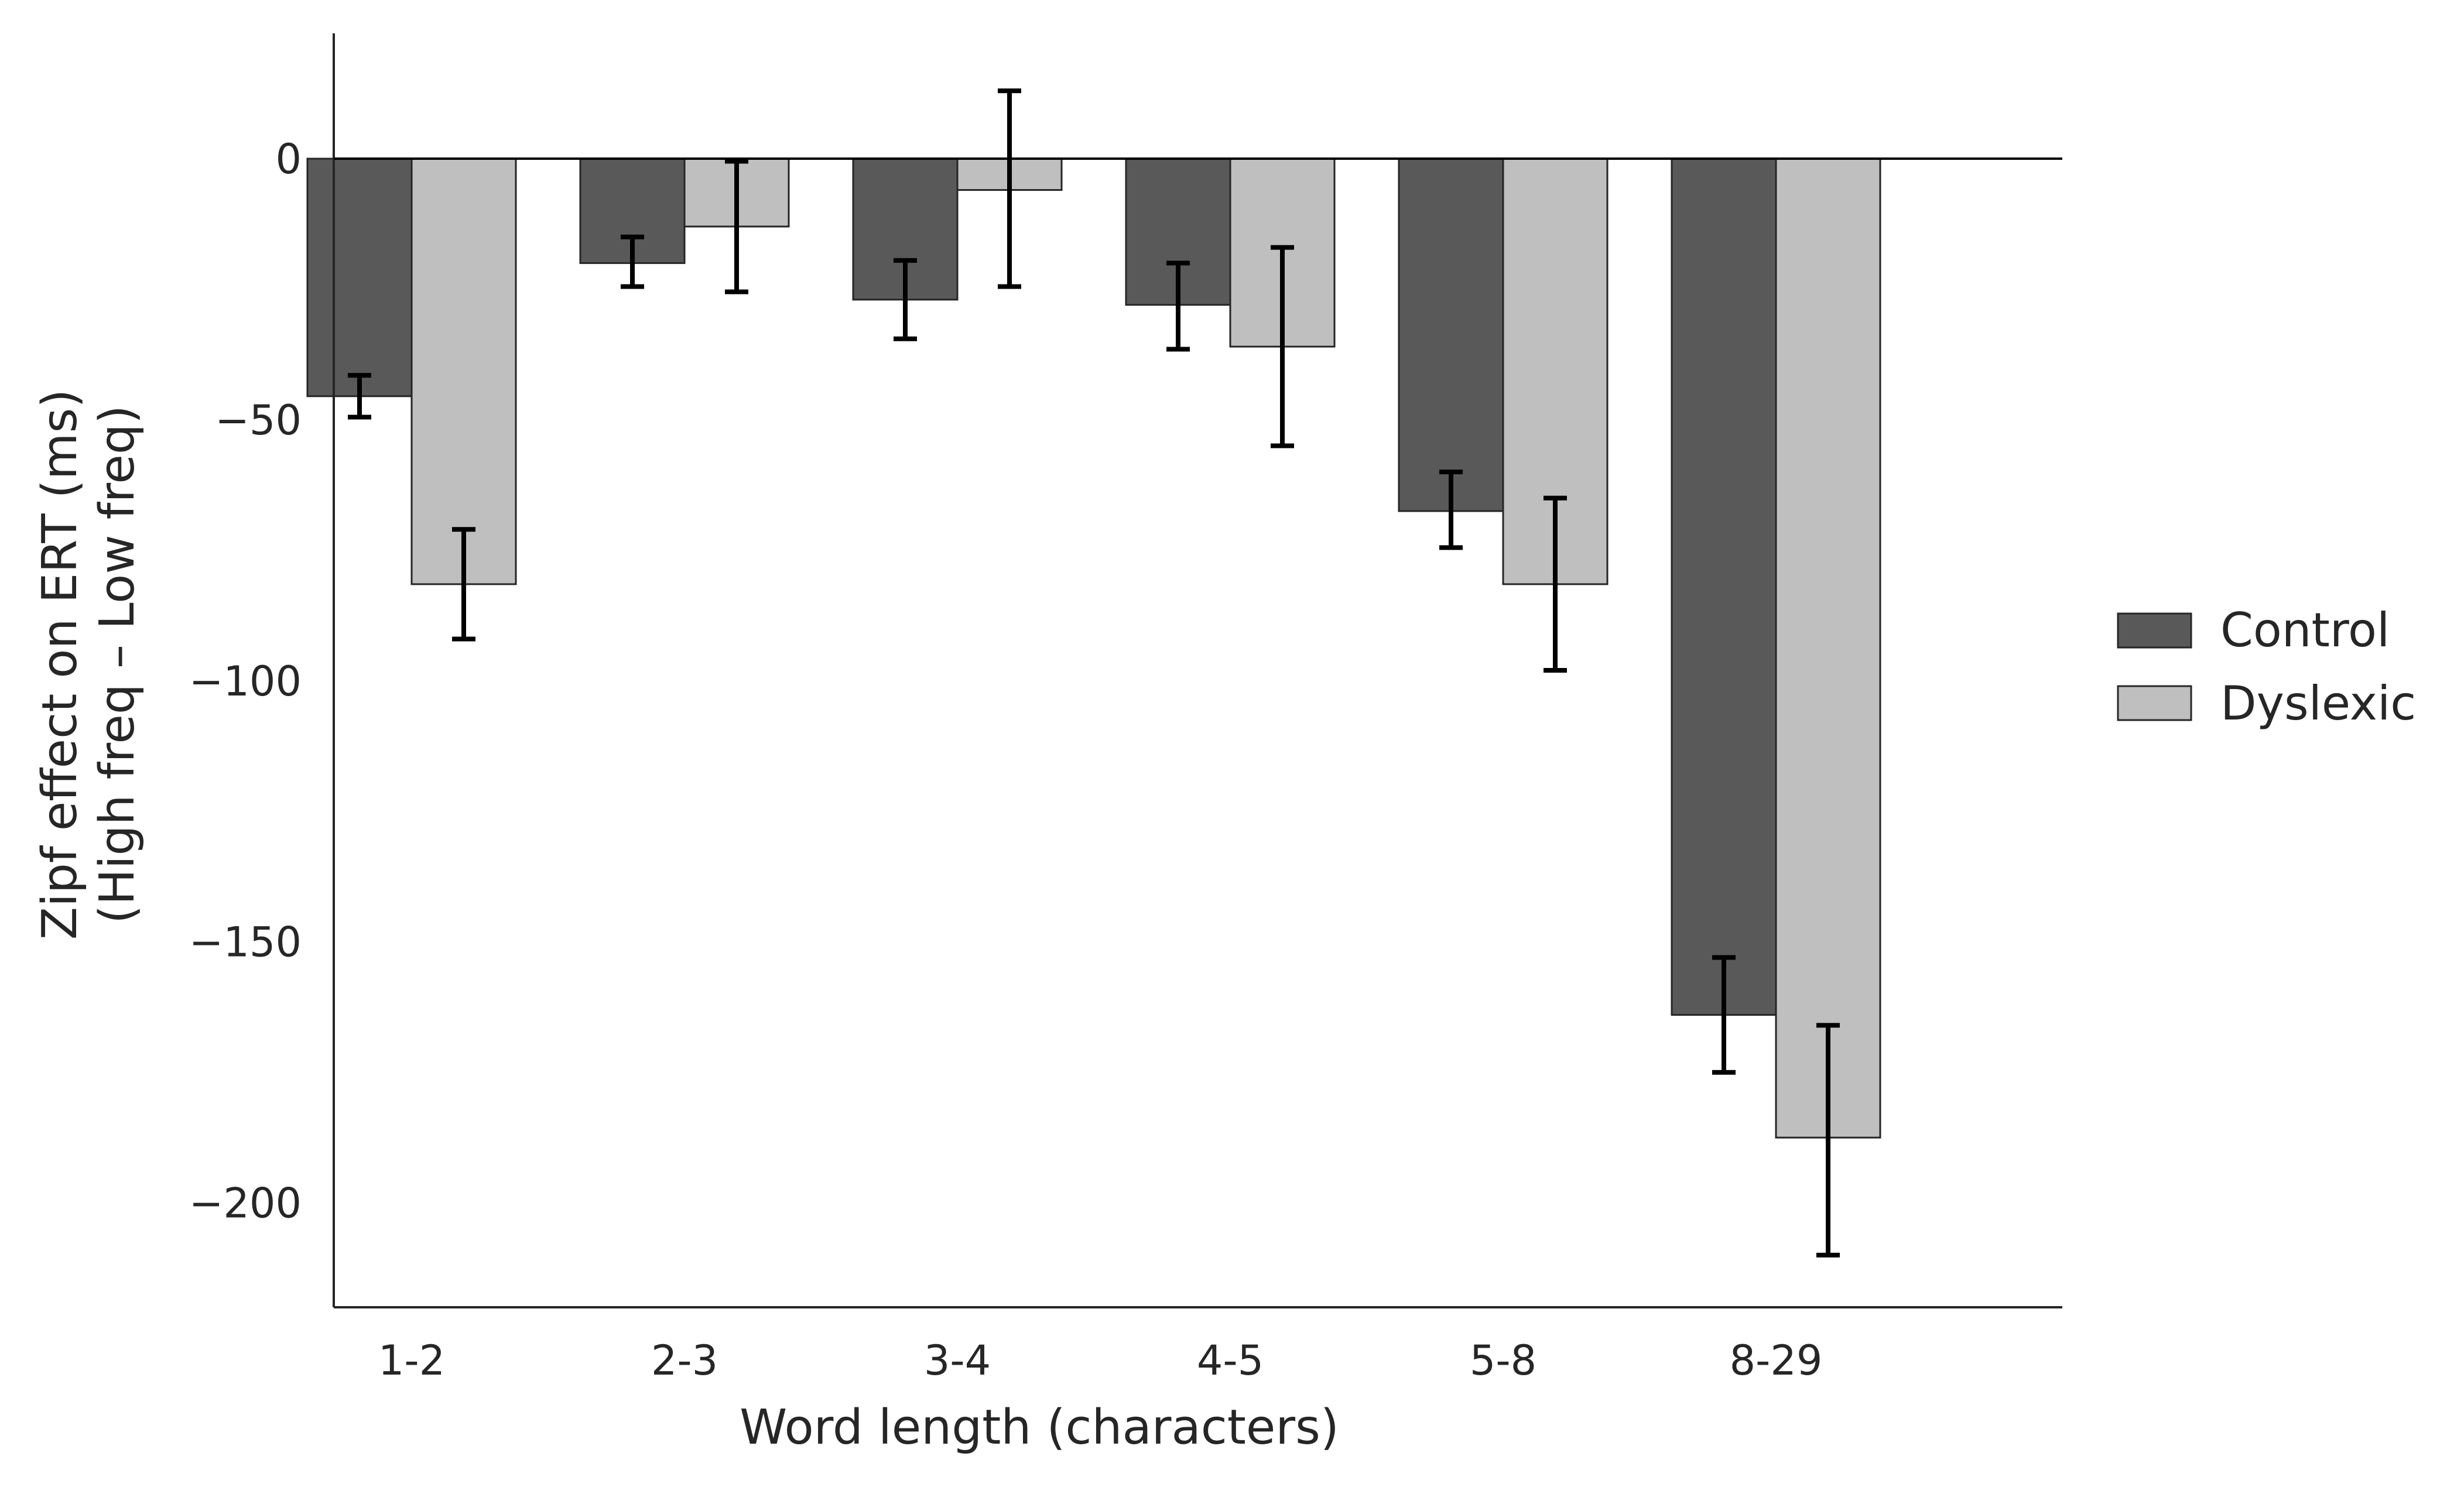  What do you see at coordinates (411, 1361) in the screenshot?
I see `x-tick-label: 1-2` at bounding box center [411, 1361].